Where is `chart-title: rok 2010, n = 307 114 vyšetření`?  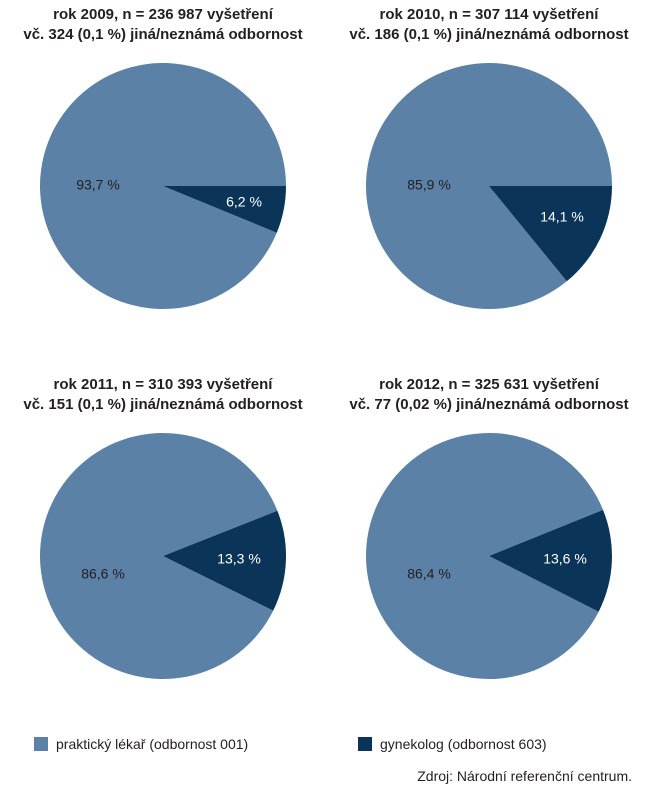
chart-title: rok 2010, n = 307 114 vyšetření is located at coordinates (489, 14).